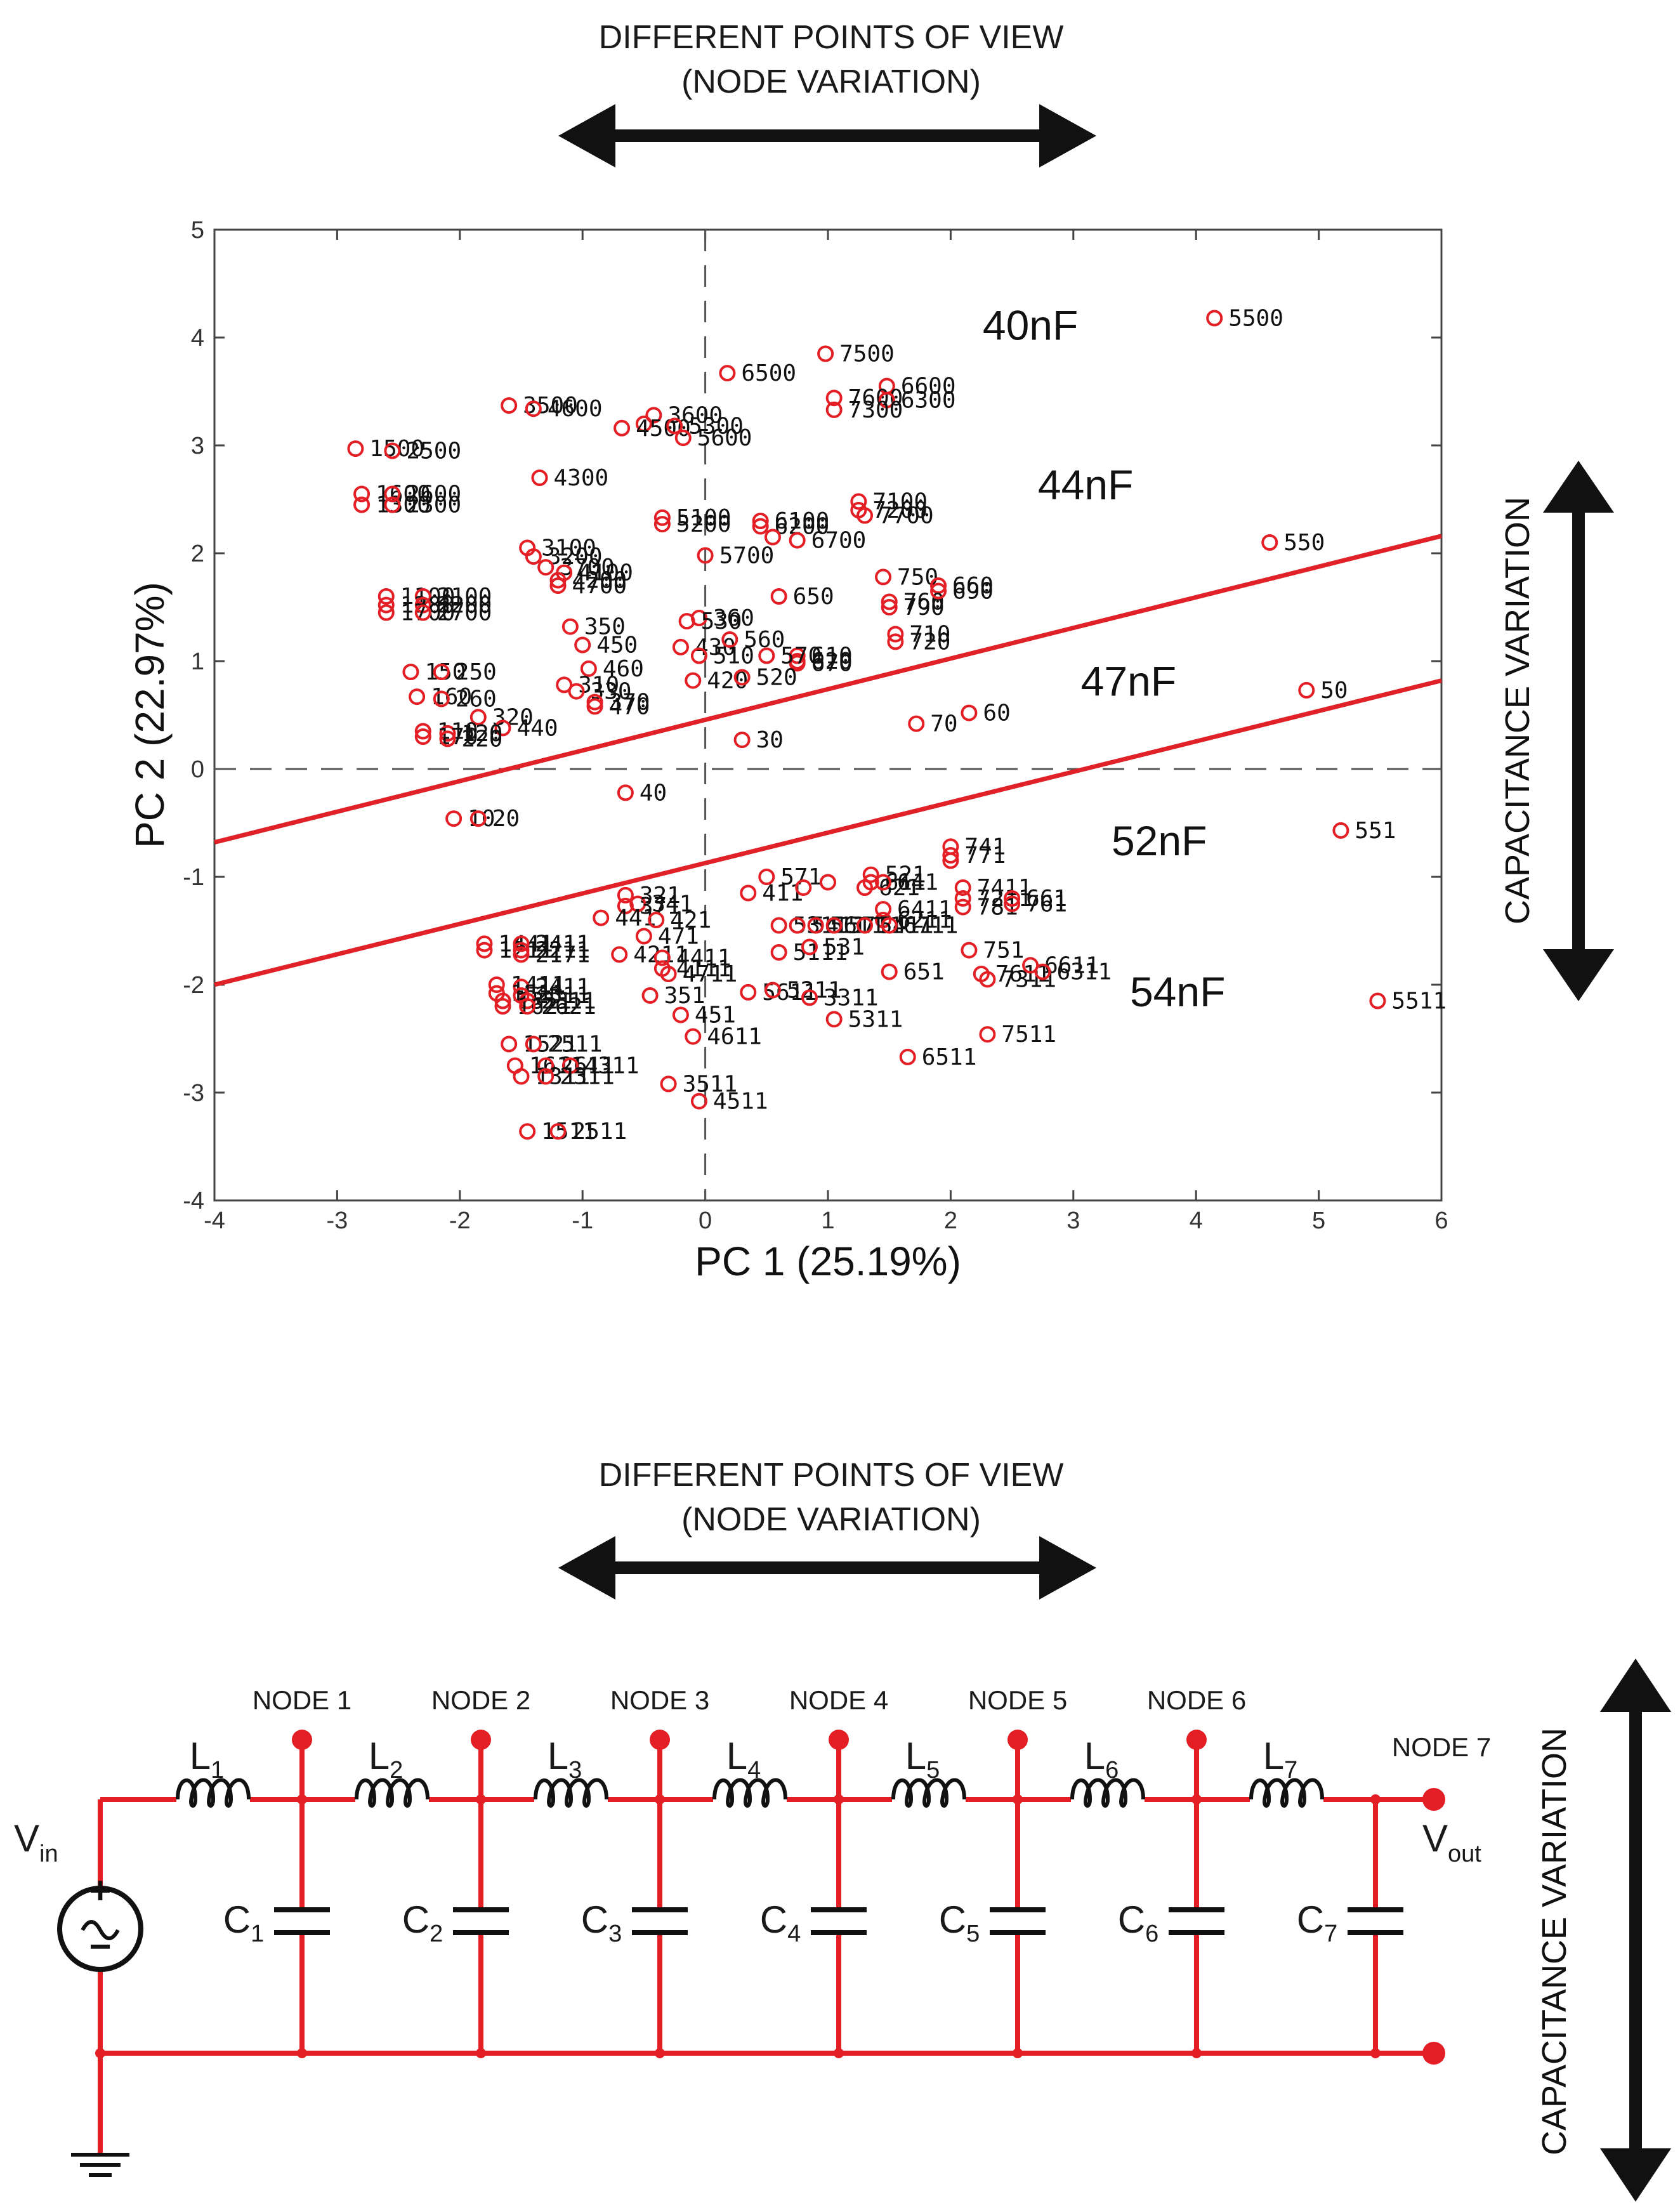 Image resolution: width=1680 pixels, height=2208 pixels. Describe the element at coordinates (1433, 1799) in the screenshot. I see `output-terminal-top` at that location.